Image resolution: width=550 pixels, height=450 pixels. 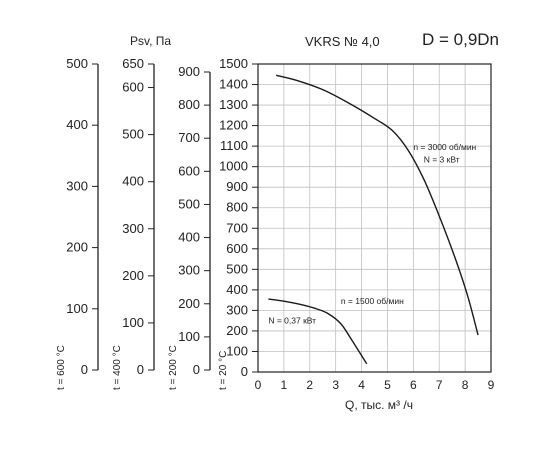 I want to click on x-tick-label: 3, so click(x=335, y=385).